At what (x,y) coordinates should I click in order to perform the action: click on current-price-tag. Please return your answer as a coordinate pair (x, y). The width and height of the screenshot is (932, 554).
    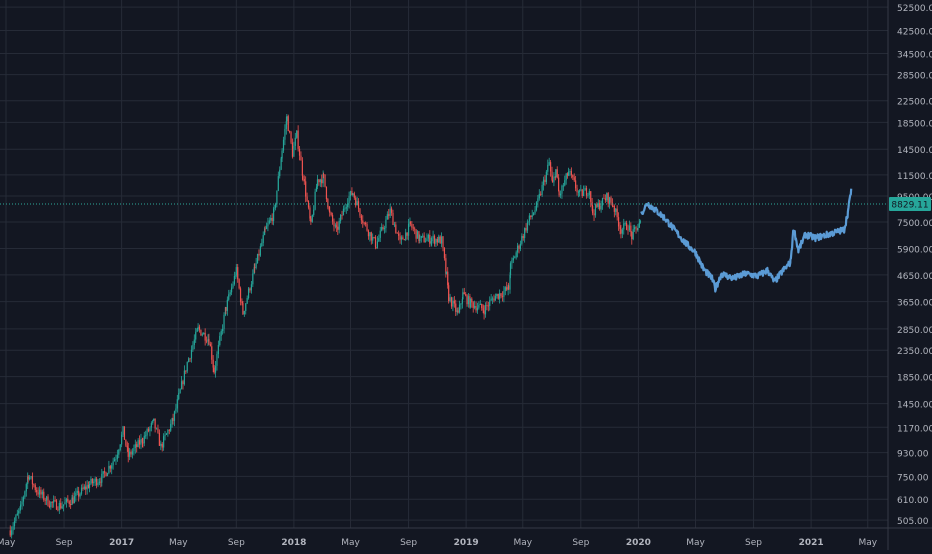
    Looking at the image, I should click on (910, 204).